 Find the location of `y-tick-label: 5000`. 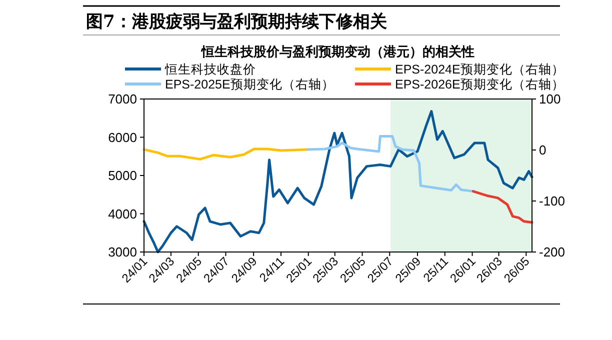

y-tick-label: 5000 is located at coordinates (122, 175).